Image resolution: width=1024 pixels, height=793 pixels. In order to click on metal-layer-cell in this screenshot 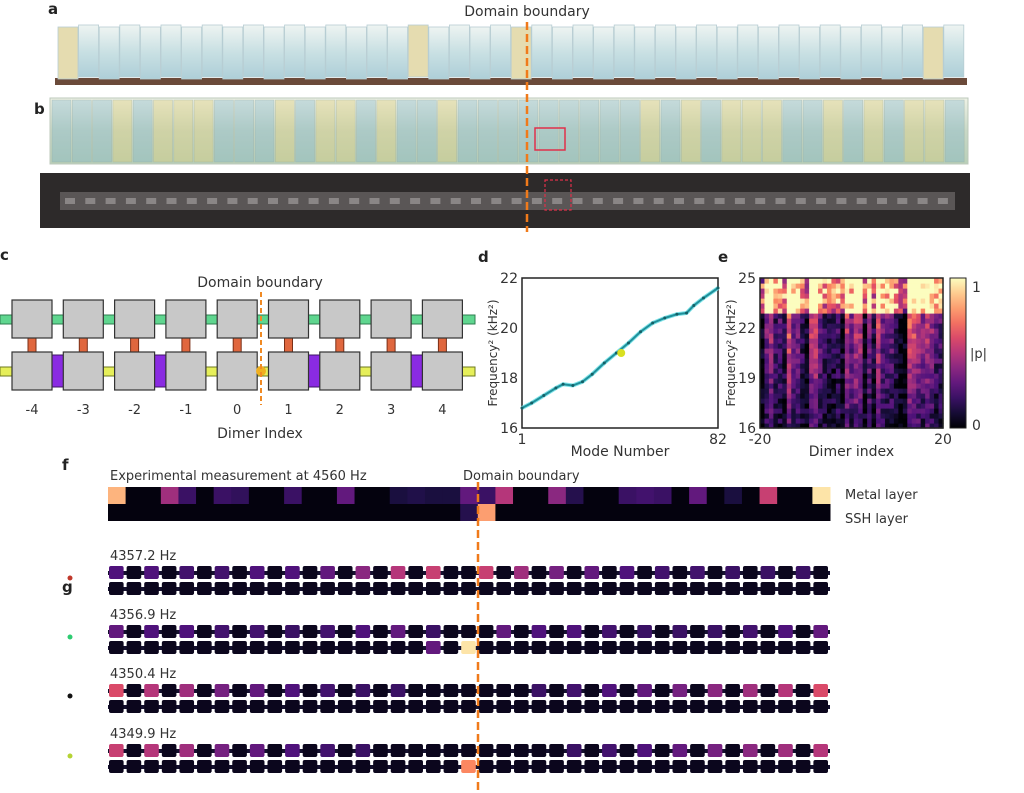, I will do `click(592, 495)`.